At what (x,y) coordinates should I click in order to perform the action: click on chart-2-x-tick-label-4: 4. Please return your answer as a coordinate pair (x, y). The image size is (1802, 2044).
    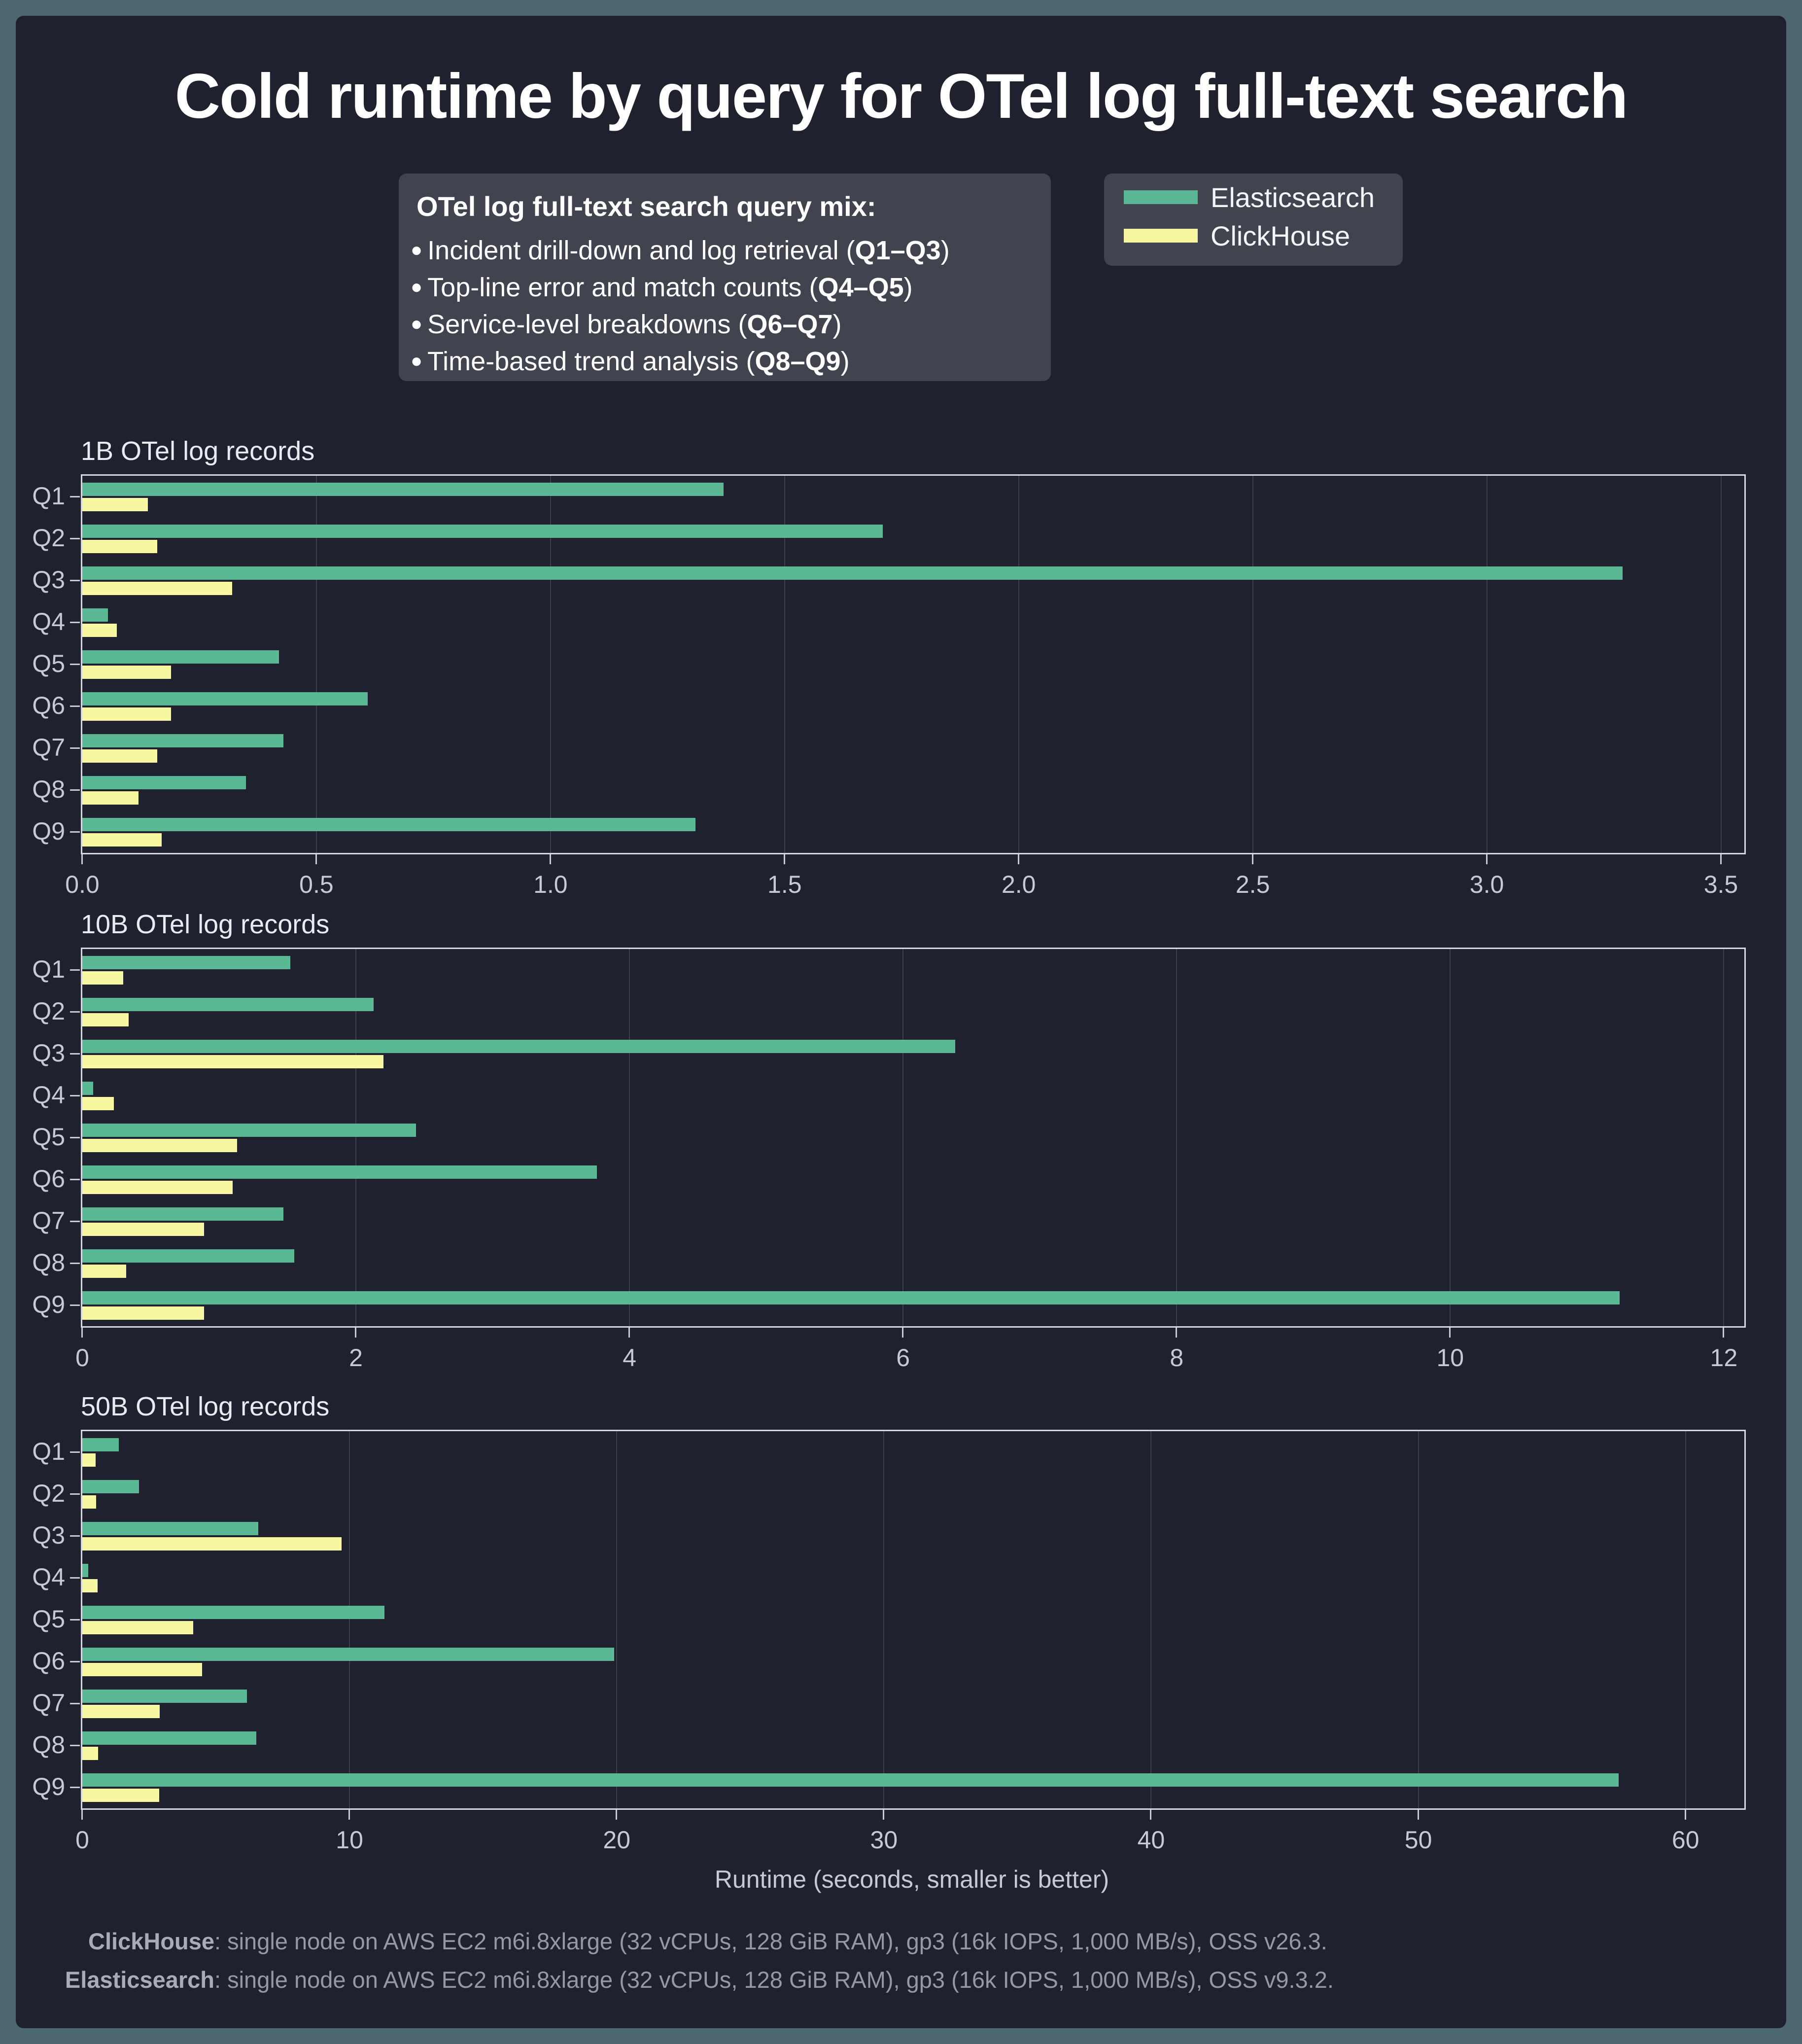
    Looking at the image, I should click on (630, 1358).